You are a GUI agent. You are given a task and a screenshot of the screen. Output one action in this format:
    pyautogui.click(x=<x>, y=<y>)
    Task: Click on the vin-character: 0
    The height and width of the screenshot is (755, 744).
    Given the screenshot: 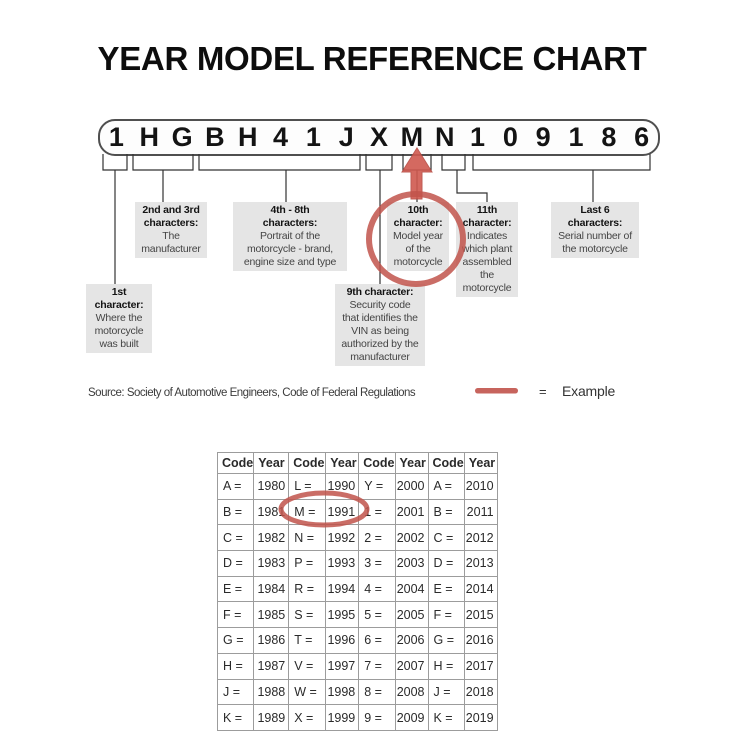 What is the action you would take?
    pyautogui.click(x=510, y=137)
    